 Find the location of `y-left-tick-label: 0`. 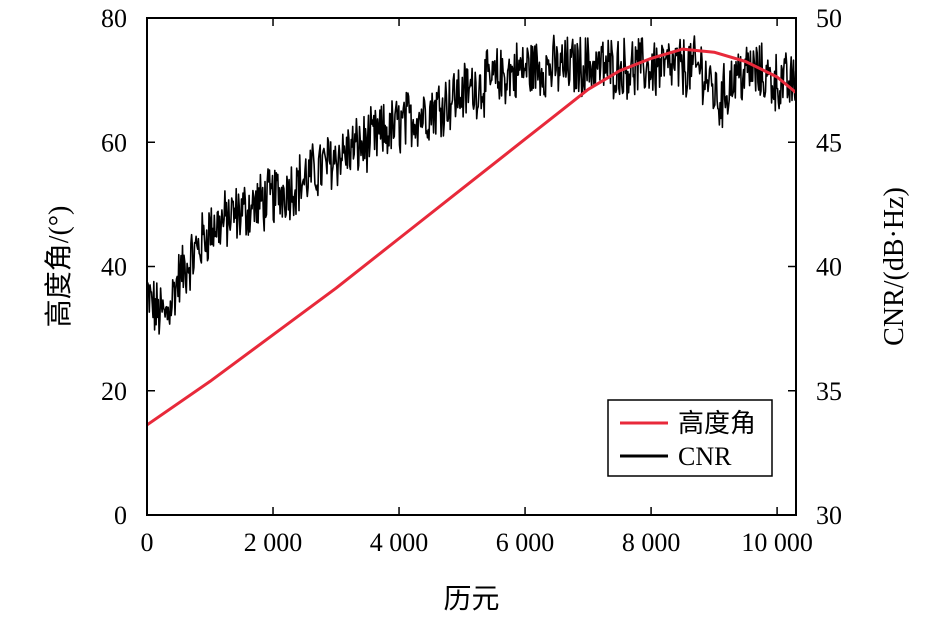

y-left-tick-label: 0 is located at coordinates (120, 515).